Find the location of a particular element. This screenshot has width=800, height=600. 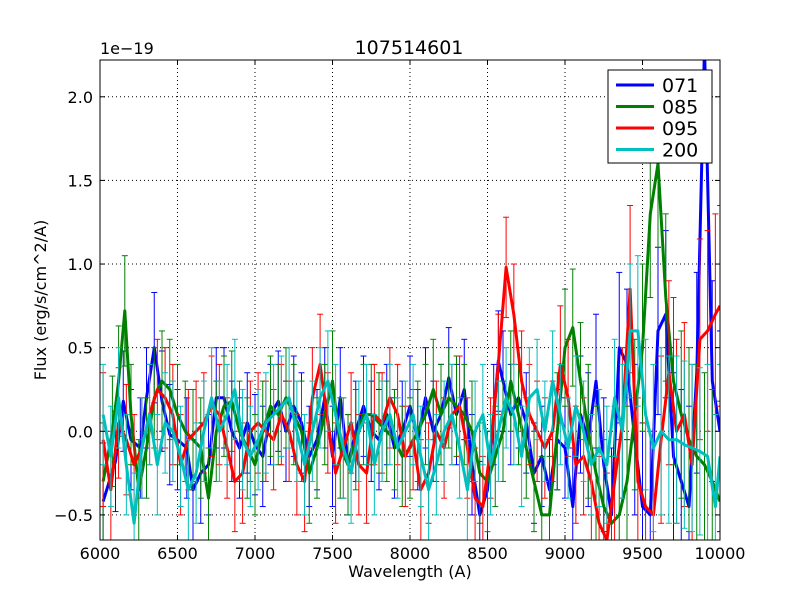

x-tick-label: 8500 is located at coordinates (487, 553).